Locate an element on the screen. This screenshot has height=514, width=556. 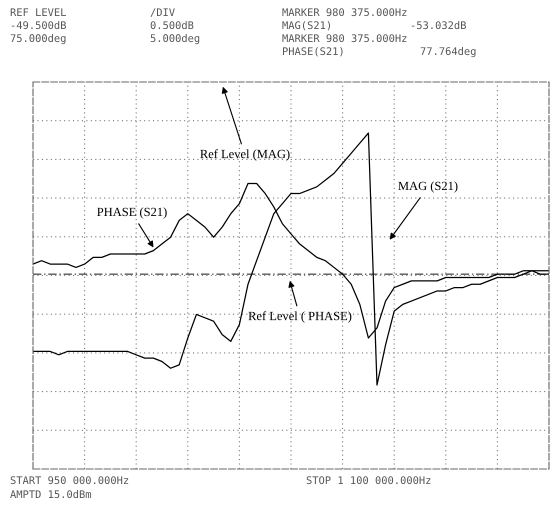
text: 77.764deg is located at coordinates (448, 52).